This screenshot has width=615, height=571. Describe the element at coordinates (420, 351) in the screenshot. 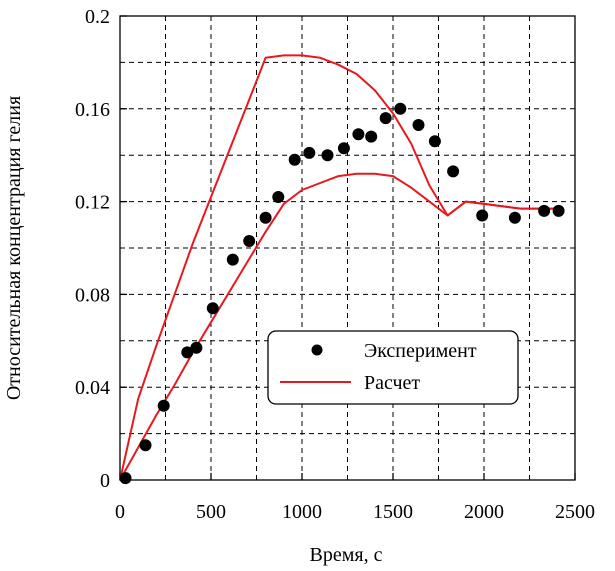

I see `legend-label-experiment: Эксперимент` at that location.